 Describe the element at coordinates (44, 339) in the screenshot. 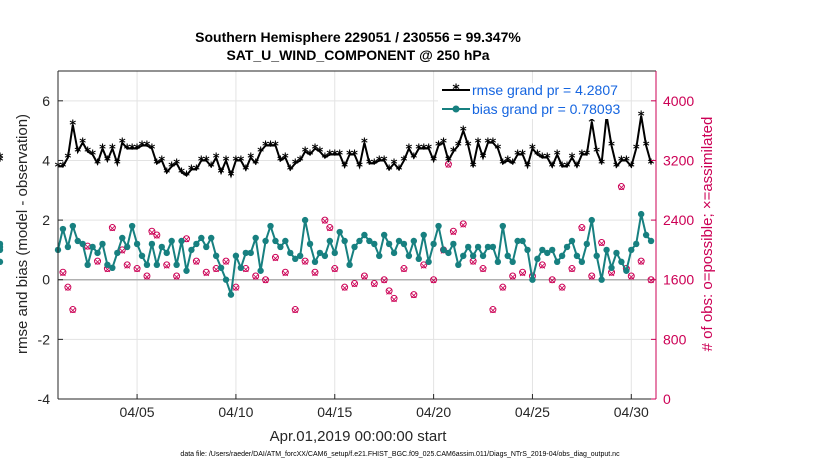

I see `y-tick-label: -2` at that location.